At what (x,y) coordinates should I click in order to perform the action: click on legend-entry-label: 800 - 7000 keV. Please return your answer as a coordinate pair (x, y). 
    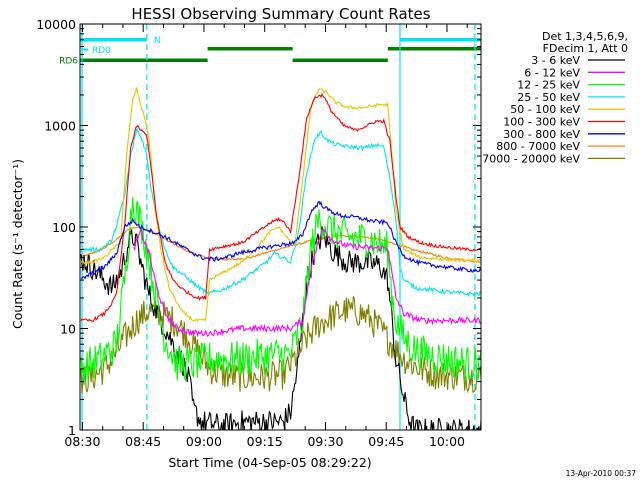
    Looking at the image, I should click on (538, 146).